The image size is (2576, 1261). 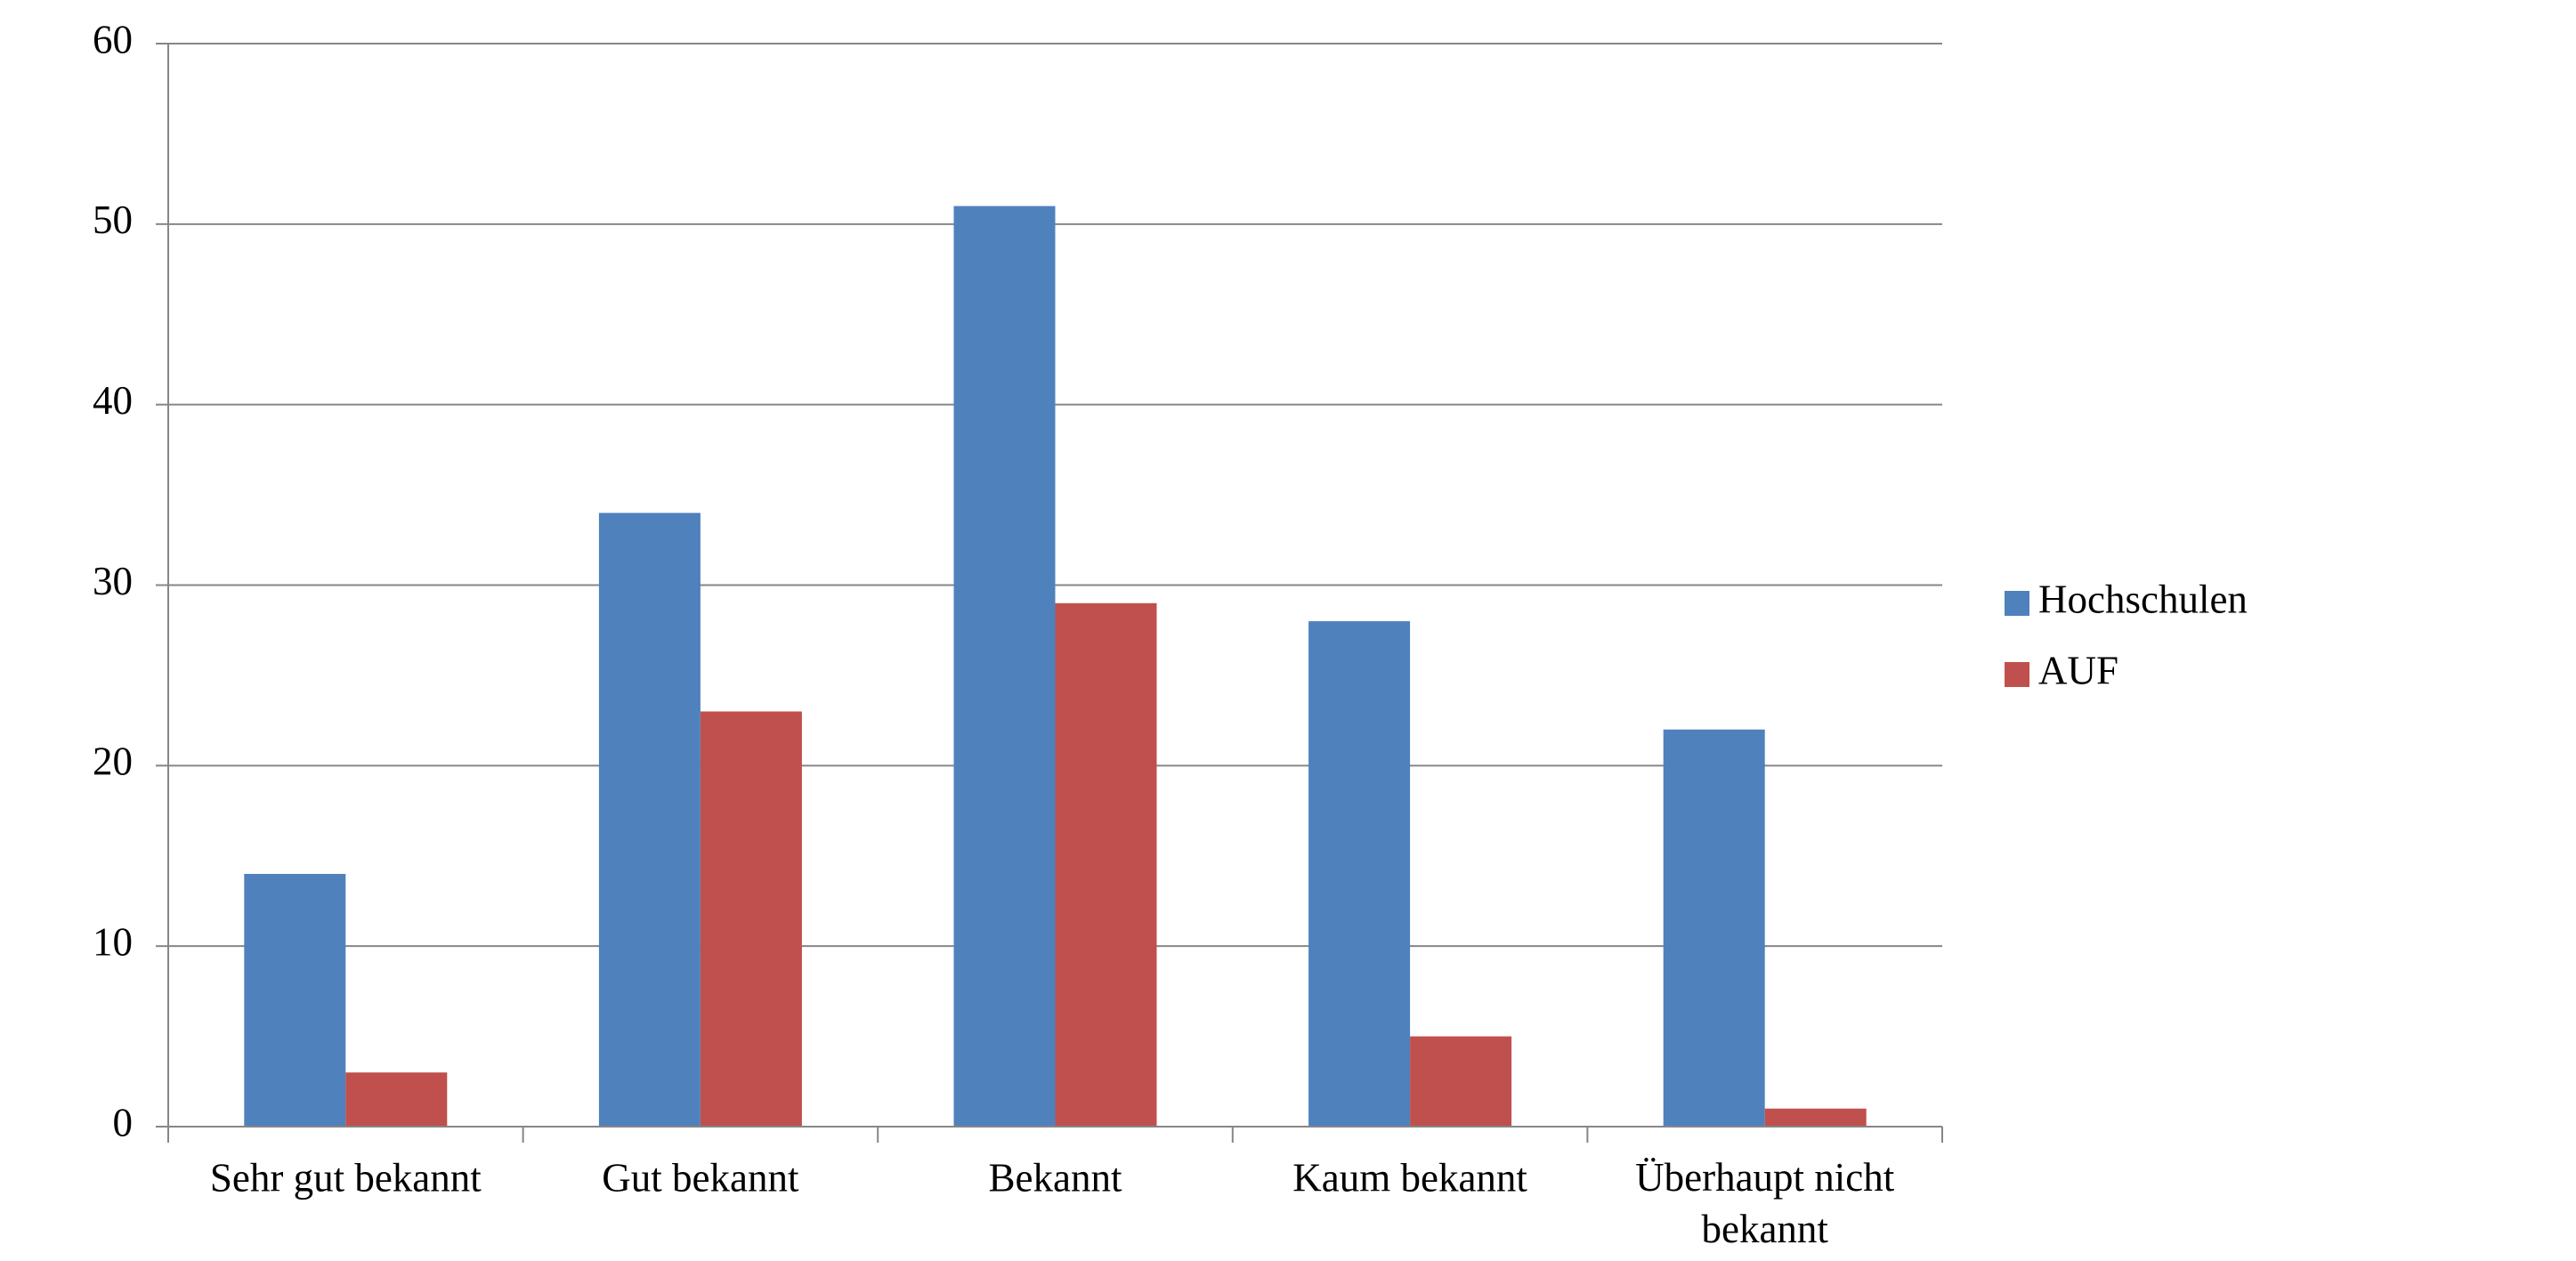 I want to click on x-tick-label: Bekannt, so click(x=1055, y=1177).